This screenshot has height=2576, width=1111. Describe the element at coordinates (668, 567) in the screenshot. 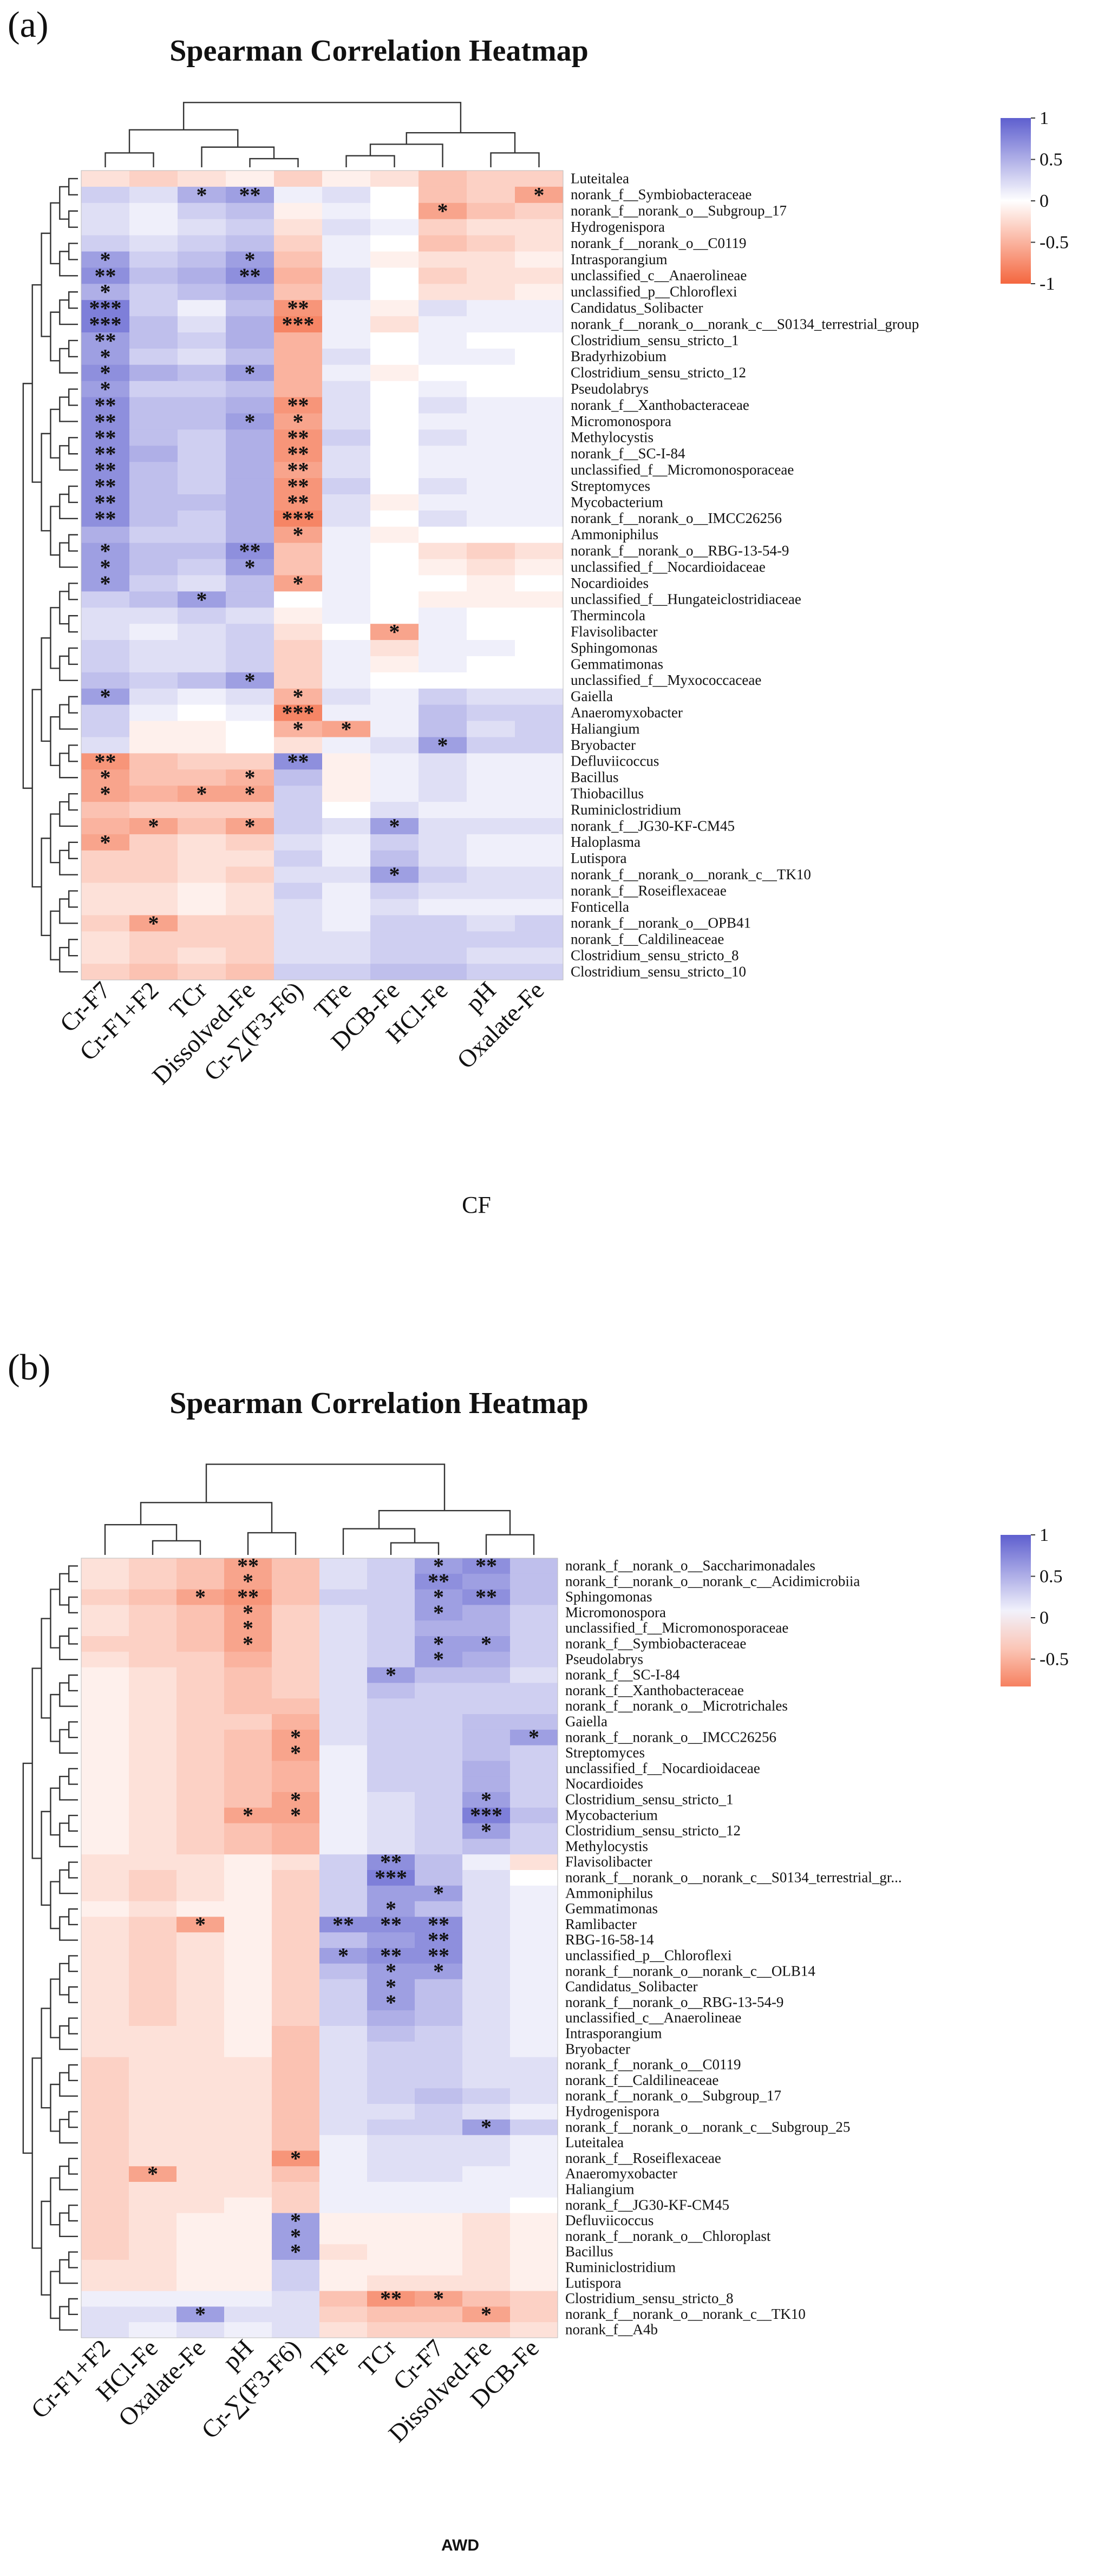

I see `row-label: unclassified_f__Nocardioidaceae` at that location.